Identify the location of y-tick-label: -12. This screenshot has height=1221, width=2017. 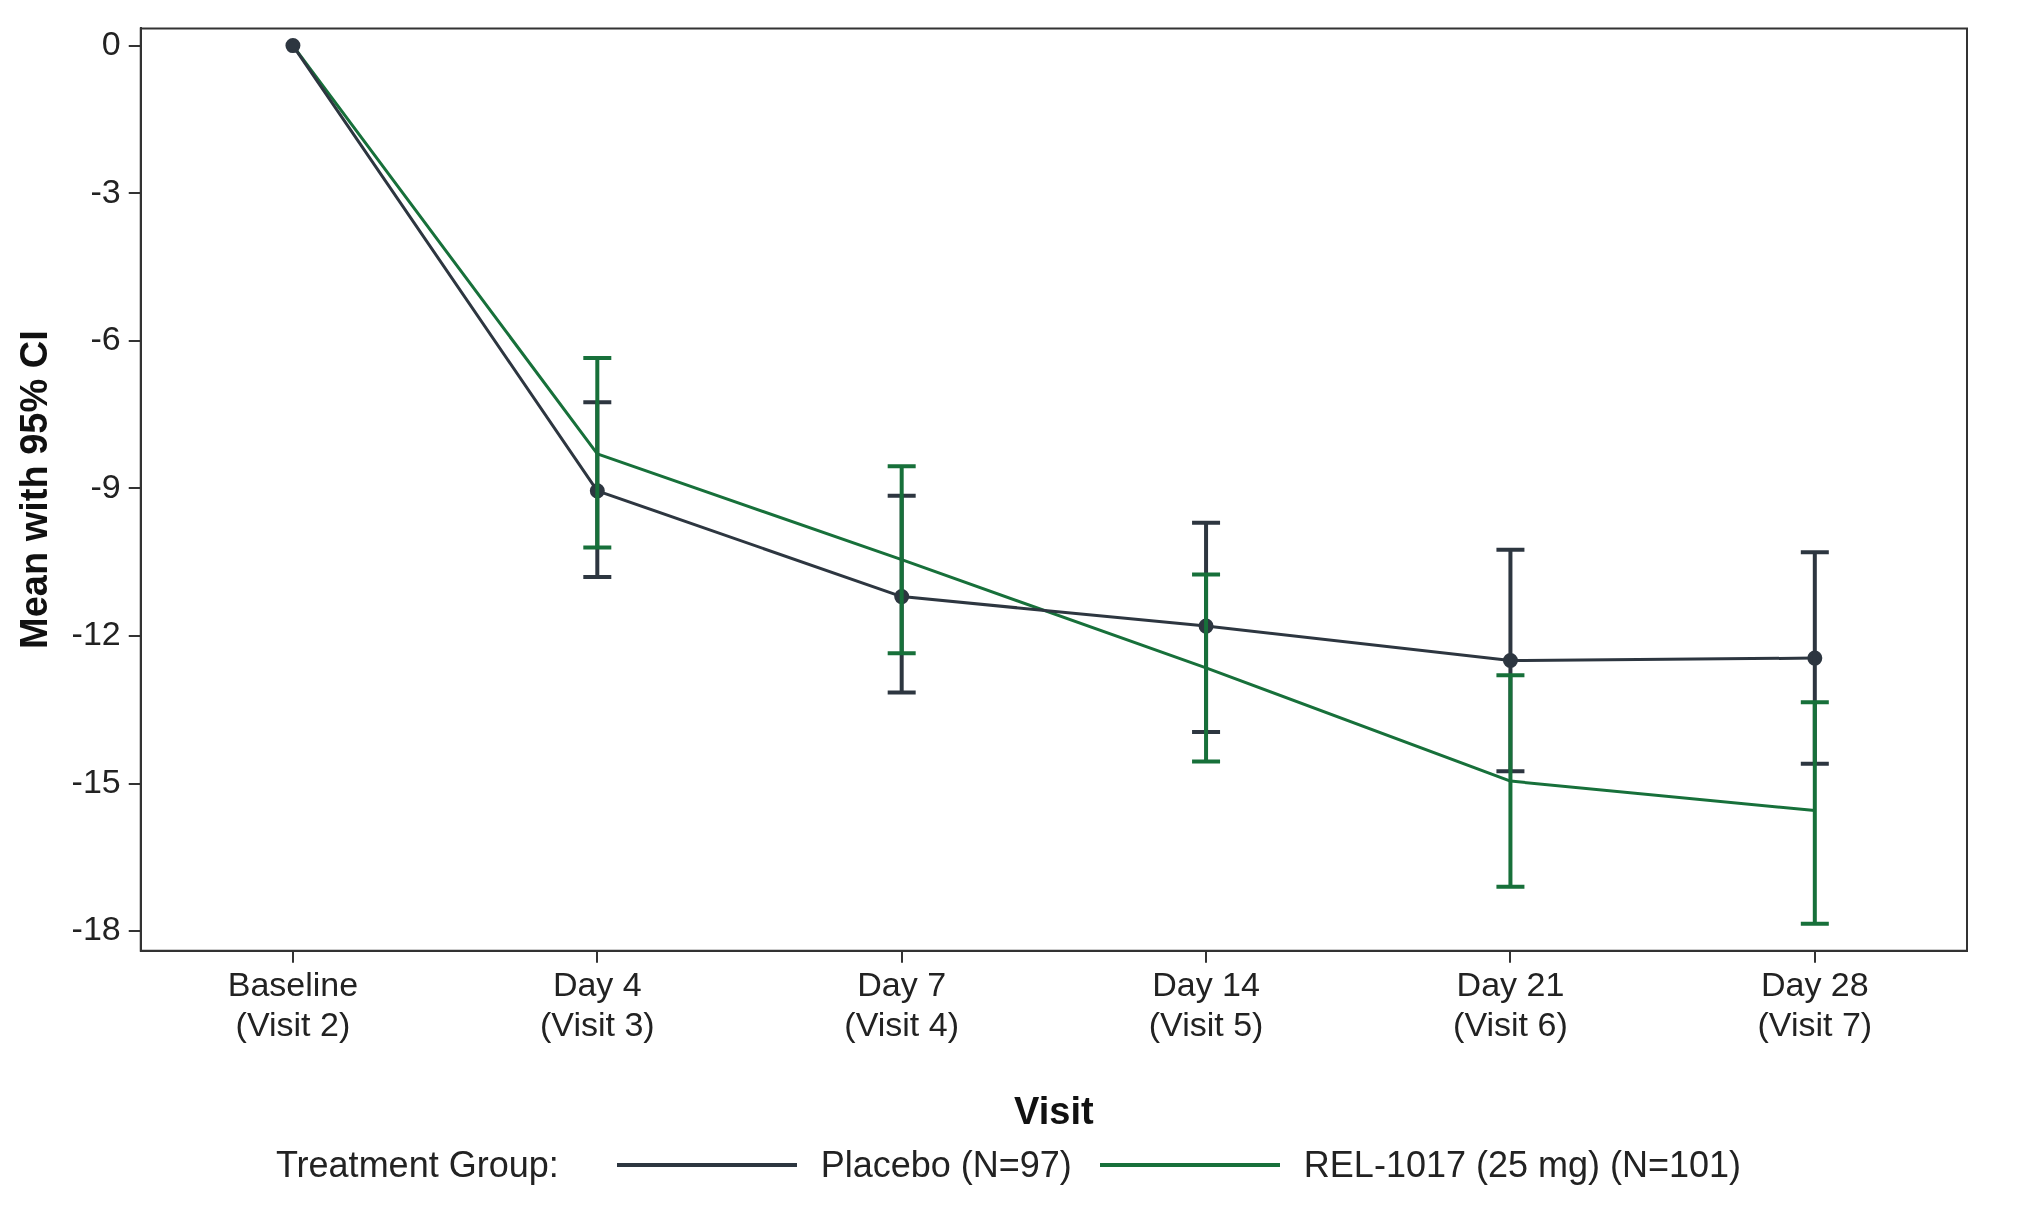
(96, 633).